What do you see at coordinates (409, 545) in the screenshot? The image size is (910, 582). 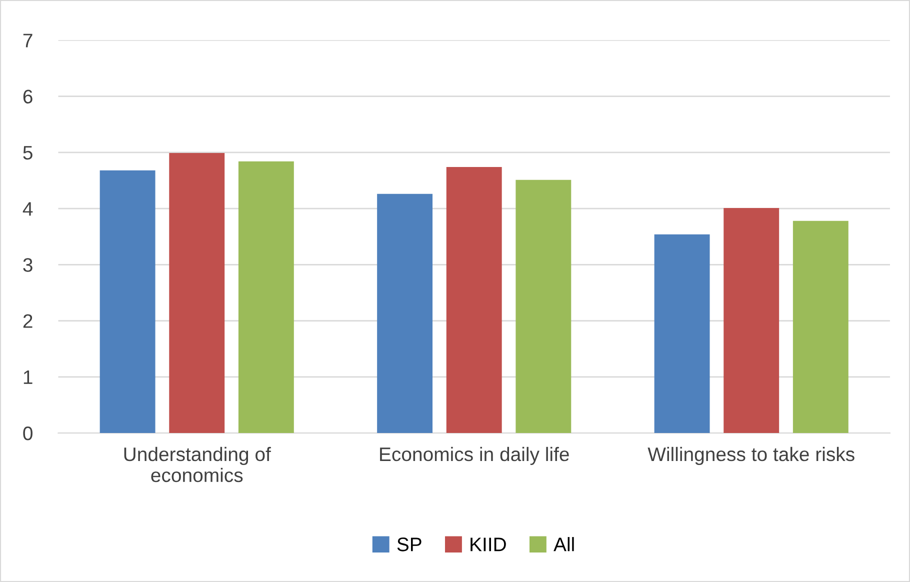 I see `legend-label: SP` at bounding box center [409, 545].